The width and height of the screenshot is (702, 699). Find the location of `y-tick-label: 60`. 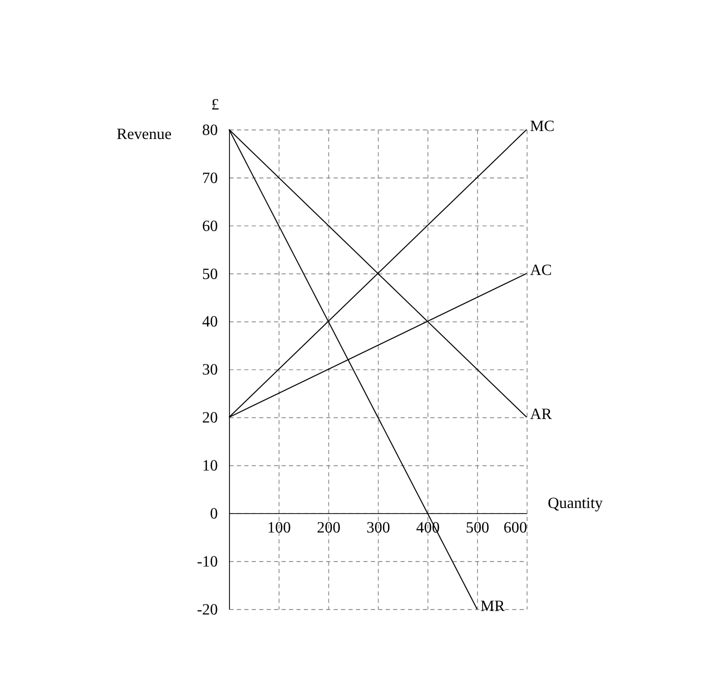

y-tick-label: 60 is located at coordinates (210, 226).